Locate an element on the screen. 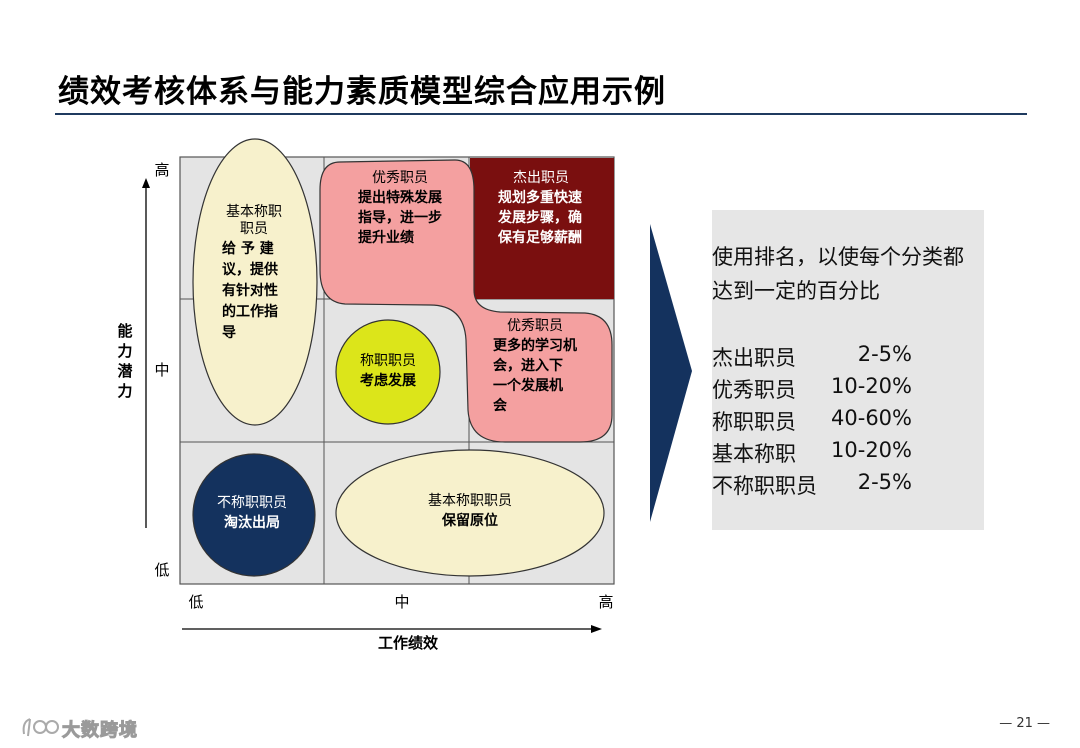 This screenshot has width=1080, height=748. basic-bottom-ellipse is located at coordinates (470, 513).